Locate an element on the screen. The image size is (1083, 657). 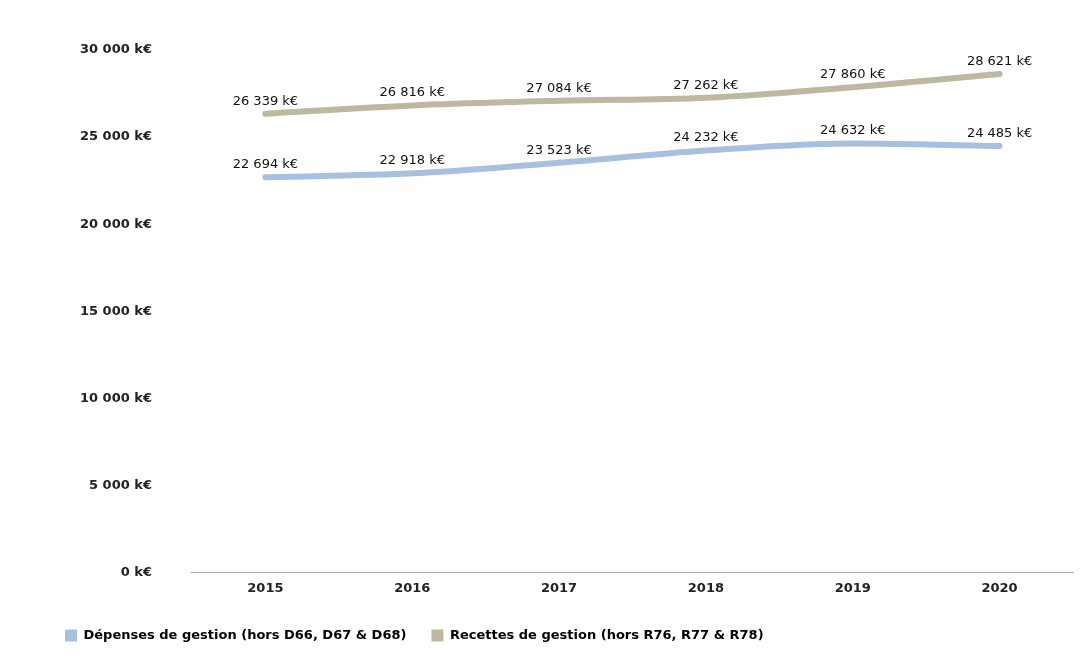
y-tick-label: 15 000 k€ is located at coordinates (115, 310).